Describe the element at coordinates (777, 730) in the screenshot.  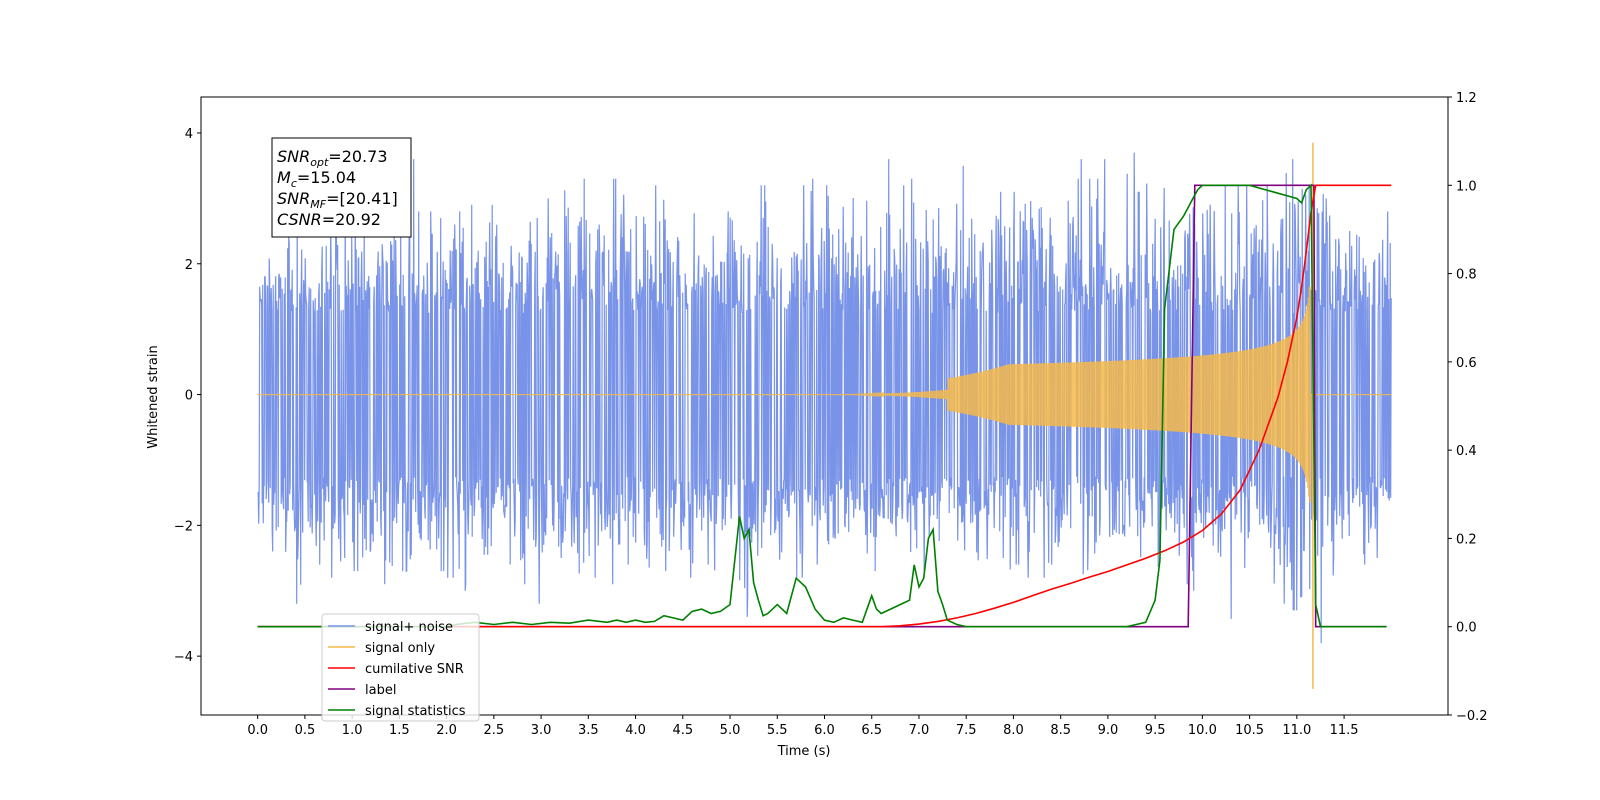
I see `x-tick-label: 5.5` at that location.